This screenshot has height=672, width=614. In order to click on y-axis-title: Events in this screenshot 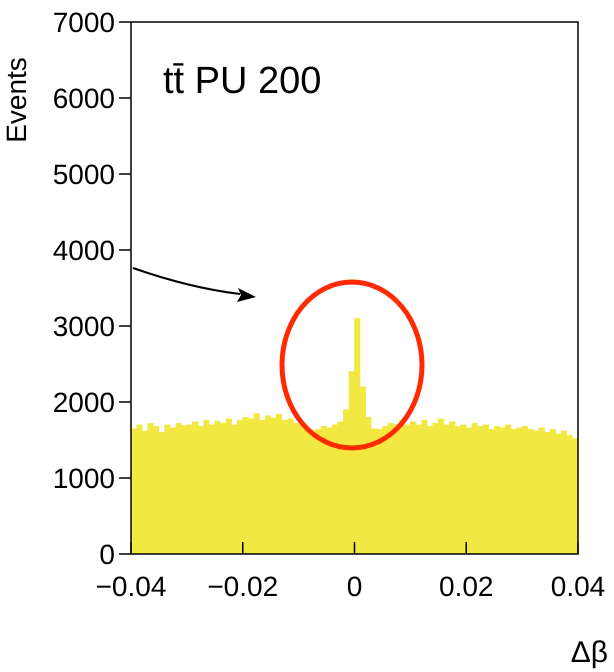, I will do `click(16, 100)`.